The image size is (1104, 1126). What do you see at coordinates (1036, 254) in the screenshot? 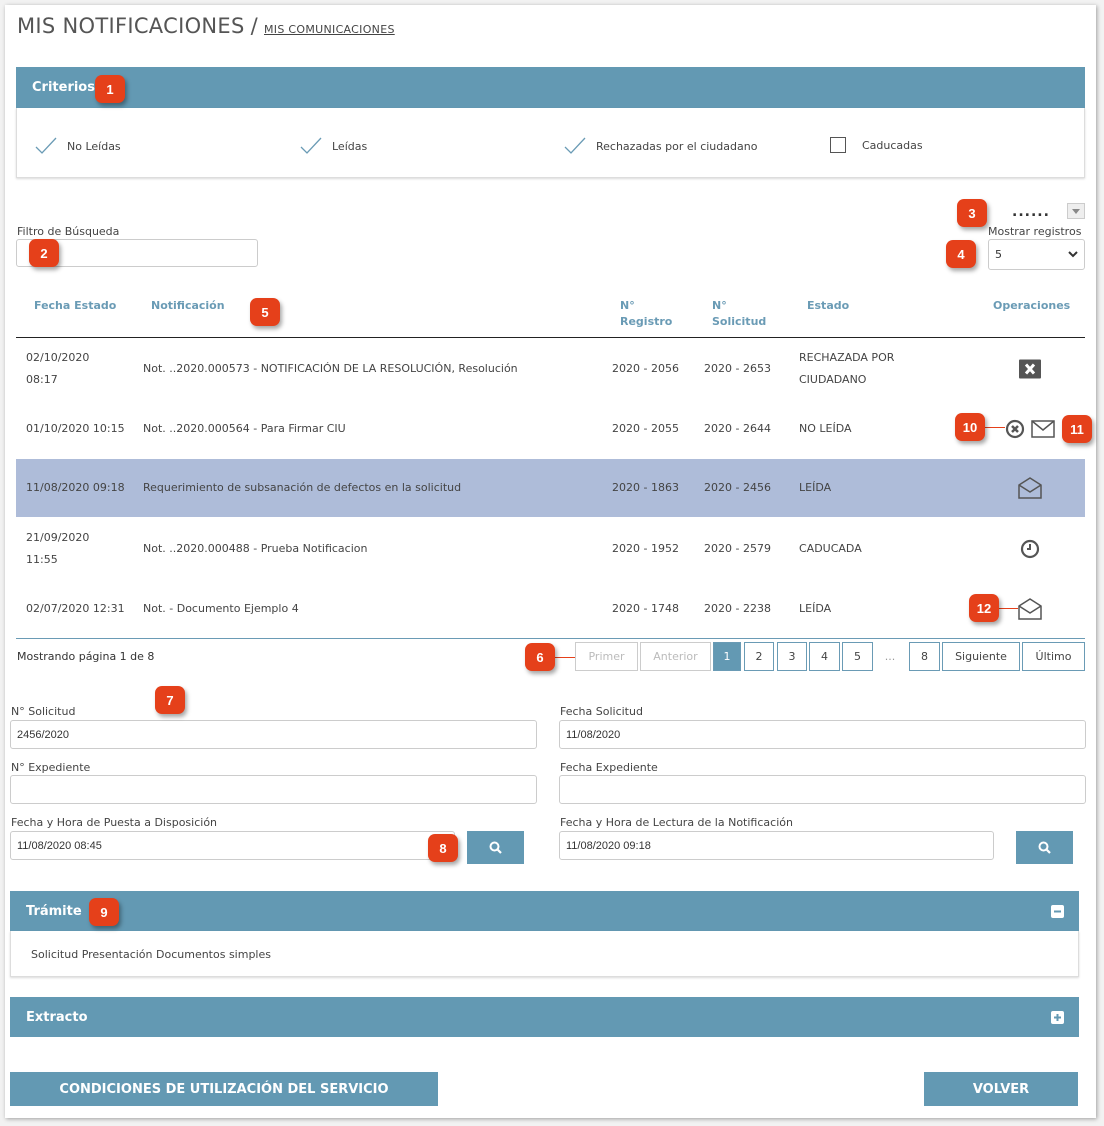
I see `records-select: 5` at bounding box center [1036, 254].